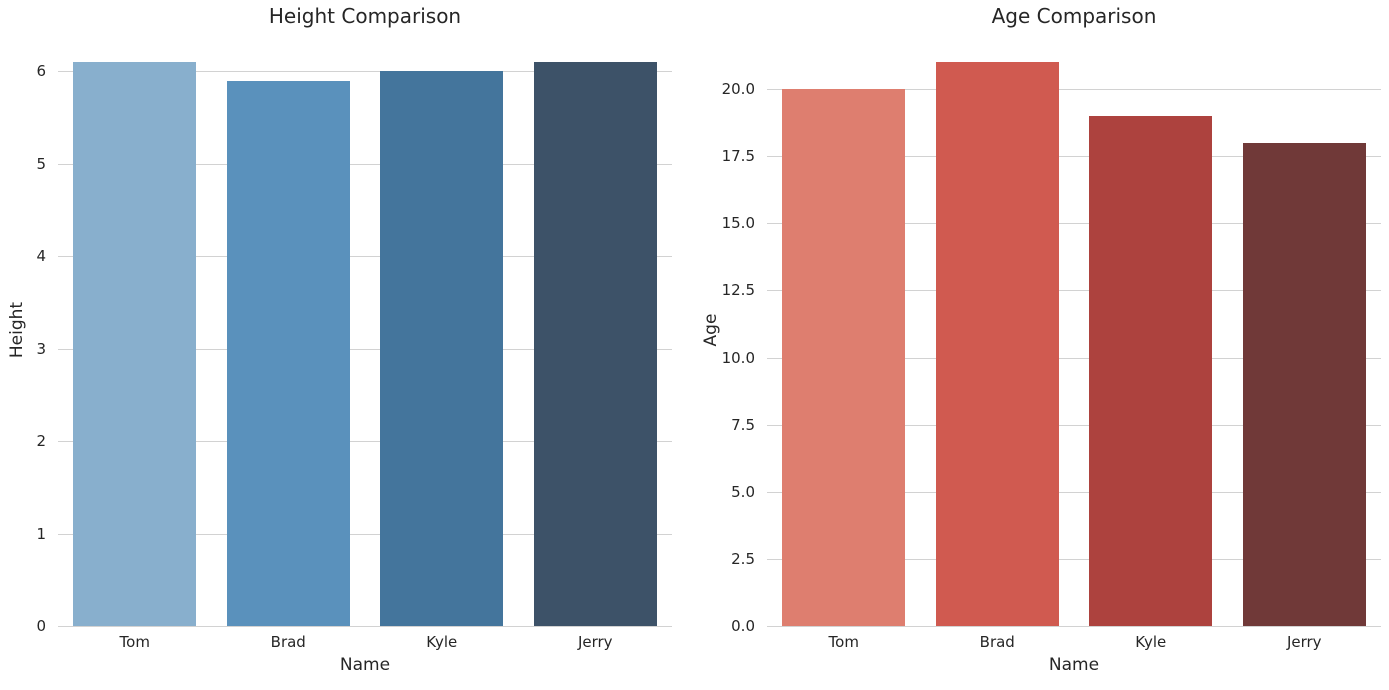 Image resolution: width=1389 pixels, height=690 pixels. What do you see at coordinates (743, 424) in the screenshot?
I see `y-tick-label: 7.5` at bounding box center [743, 424].